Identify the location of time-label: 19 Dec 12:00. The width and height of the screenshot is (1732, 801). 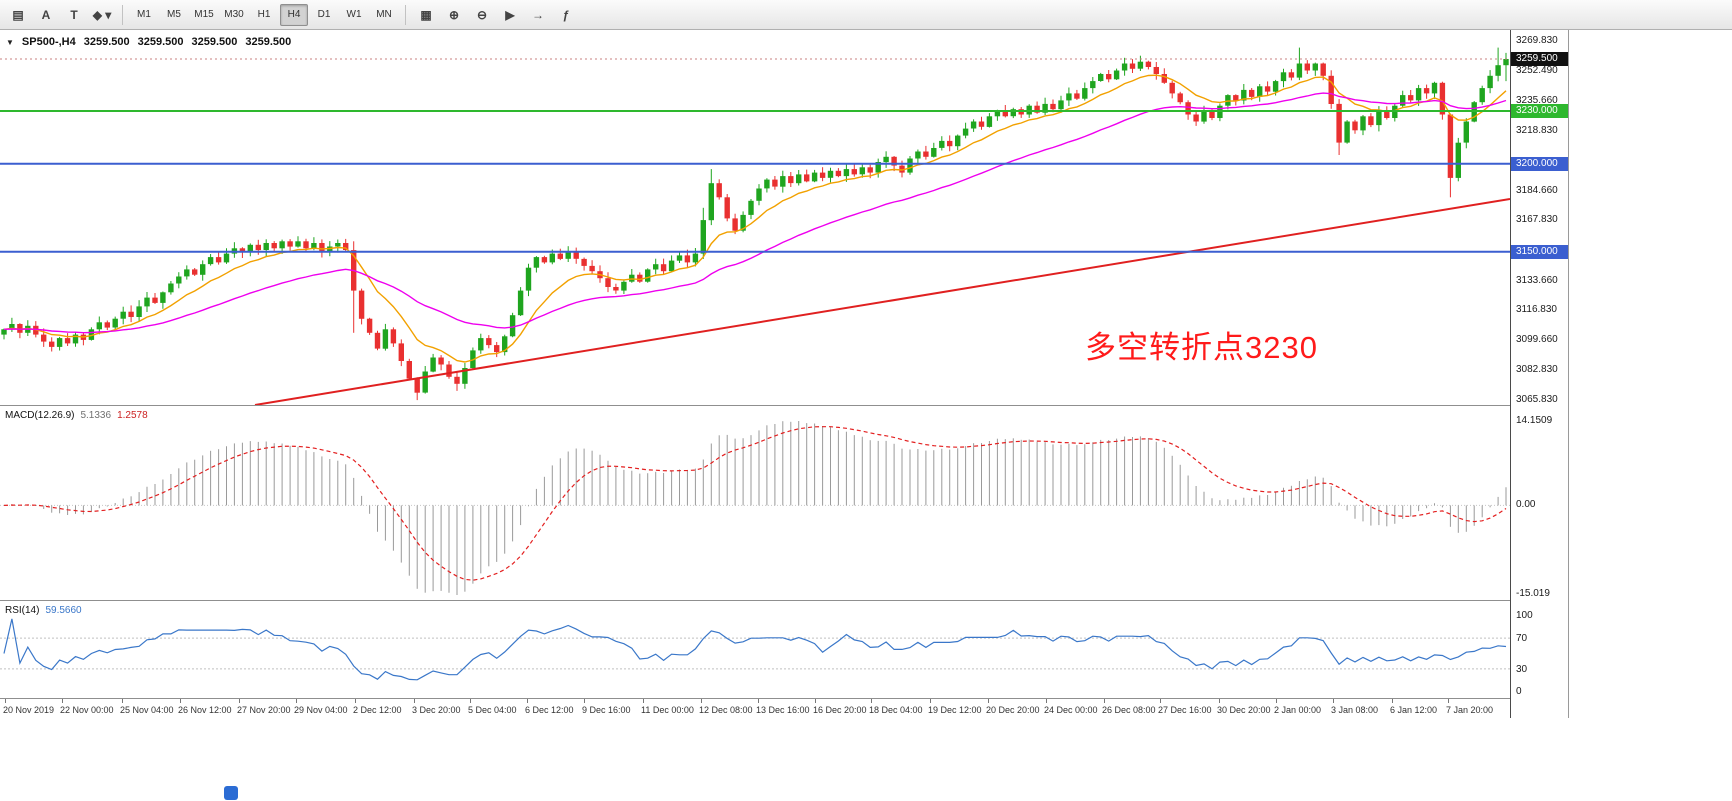
(955, 710).